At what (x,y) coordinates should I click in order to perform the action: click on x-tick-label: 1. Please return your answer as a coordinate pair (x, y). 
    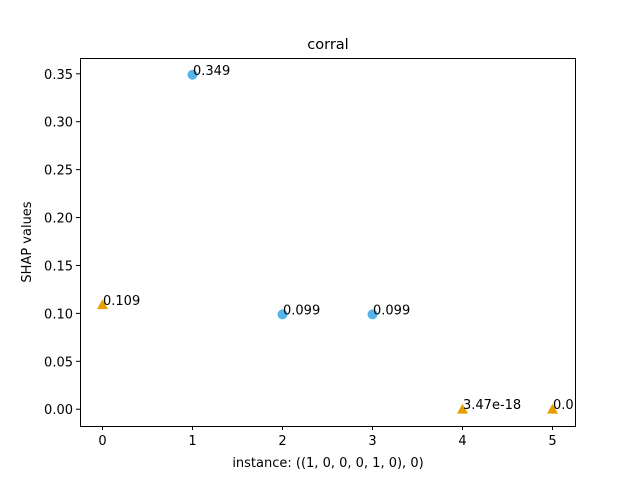
    Looking at the image, I should click on (192, 441).